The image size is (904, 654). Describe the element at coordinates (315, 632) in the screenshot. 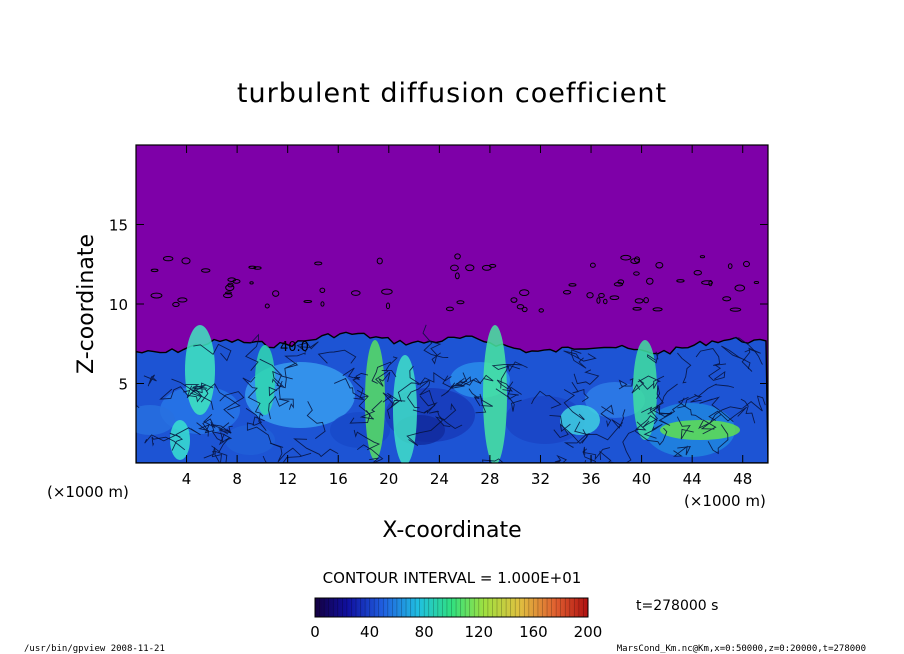

I see `colorbar-tick-label: 0` at that location.